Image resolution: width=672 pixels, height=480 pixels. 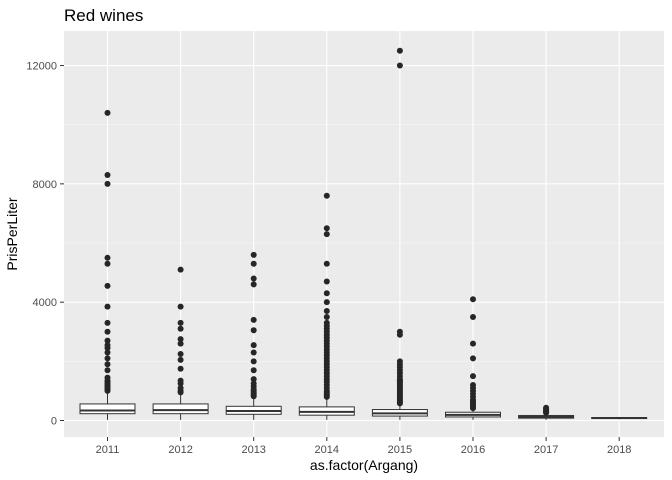 What do you see at coordinates (41, 67) in the screenshot?
I see `y-tick-label: 12000` at bounding box center [41, 67].